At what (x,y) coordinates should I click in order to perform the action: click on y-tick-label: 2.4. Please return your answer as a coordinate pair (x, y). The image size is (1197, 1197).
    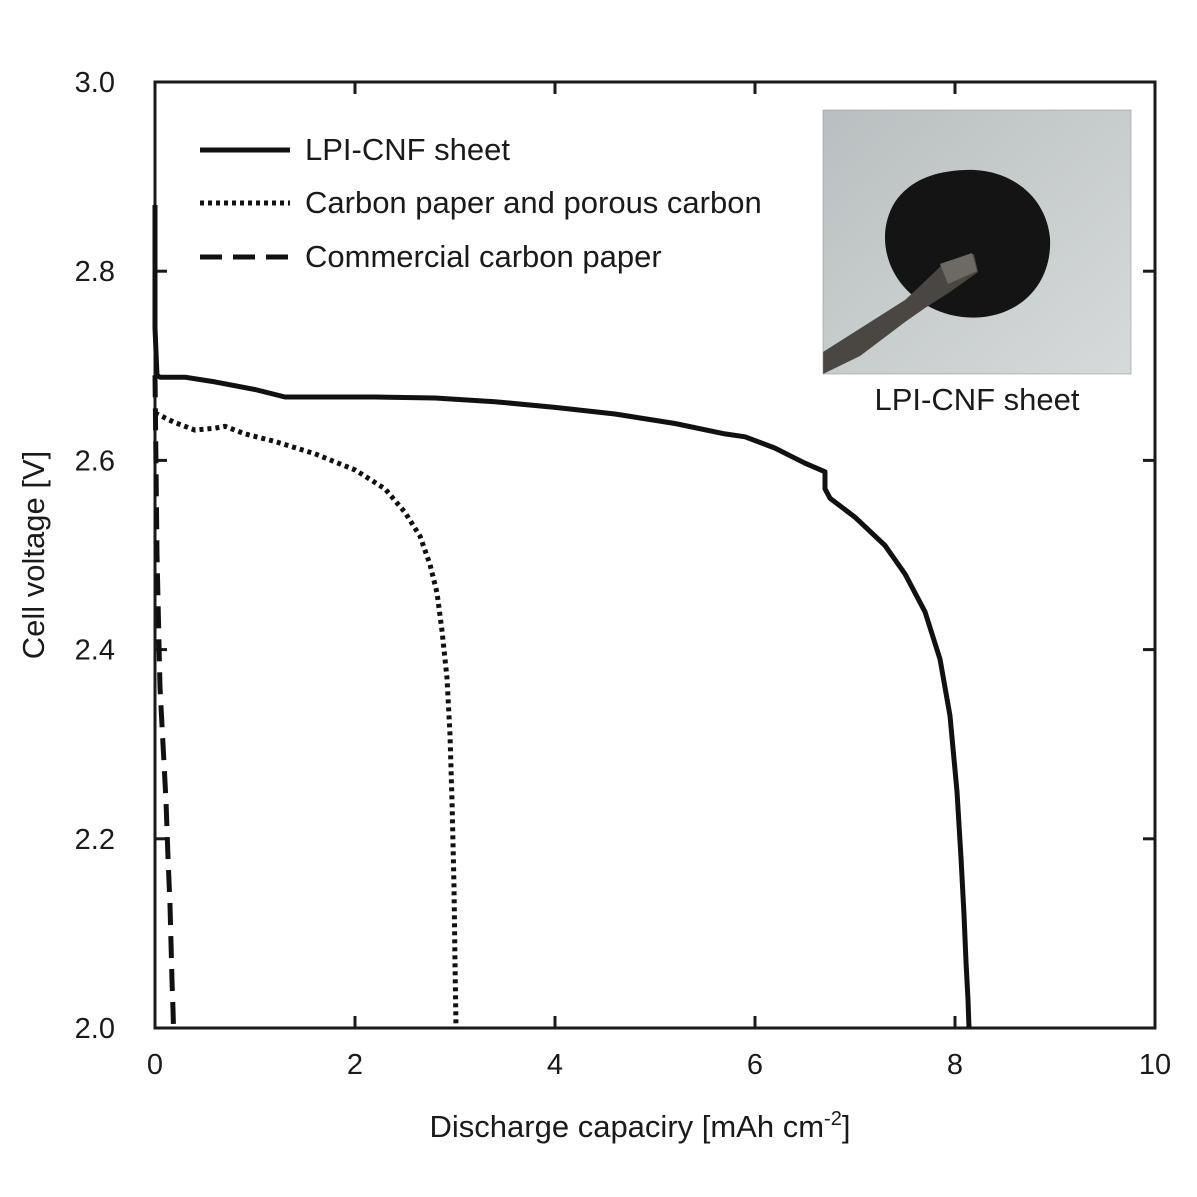
    Looking at the image, I should click on (95, 651).